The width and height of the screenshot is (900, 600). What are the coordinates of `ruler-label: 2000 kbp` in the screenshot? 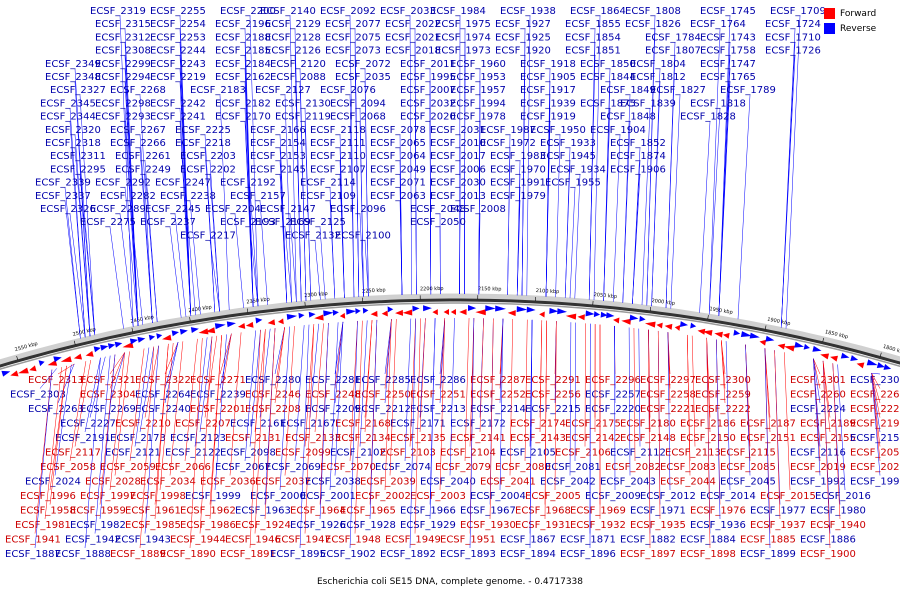 It's located at (663, 302).